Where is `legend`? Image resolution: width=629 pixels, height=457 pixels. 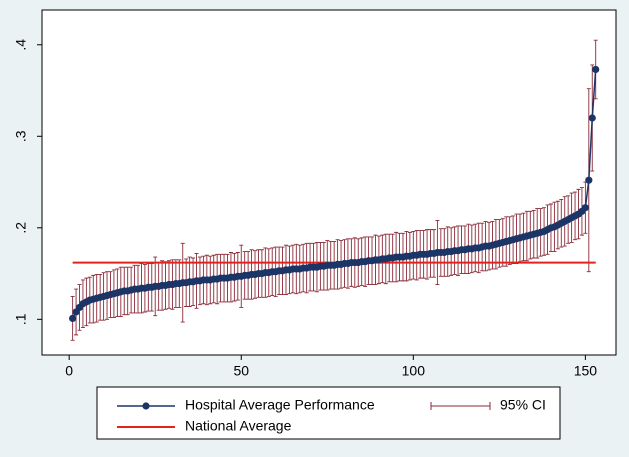
legend is located at coordinates (328, 413).